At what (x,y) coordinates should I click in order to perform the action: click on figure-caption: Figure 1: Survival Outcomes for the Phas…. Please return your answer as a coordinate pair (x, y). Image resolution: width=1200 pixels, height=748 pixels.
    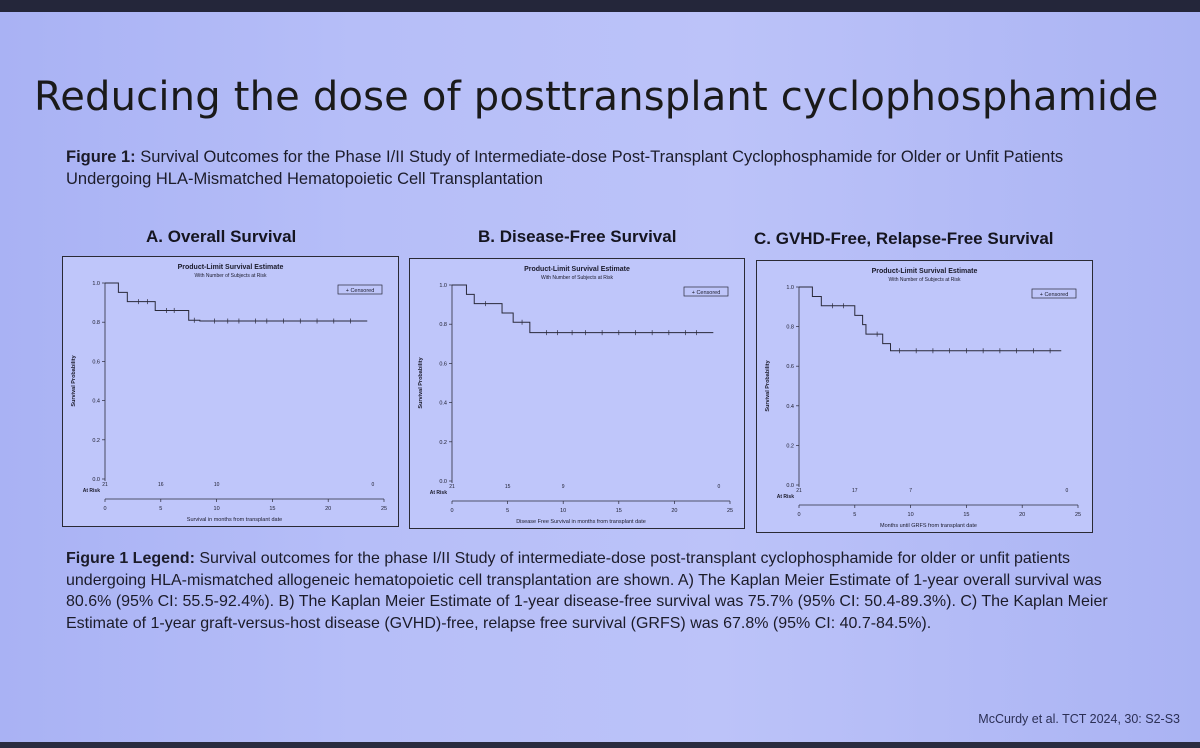
    Looking at the image, I should click on (606, 168).